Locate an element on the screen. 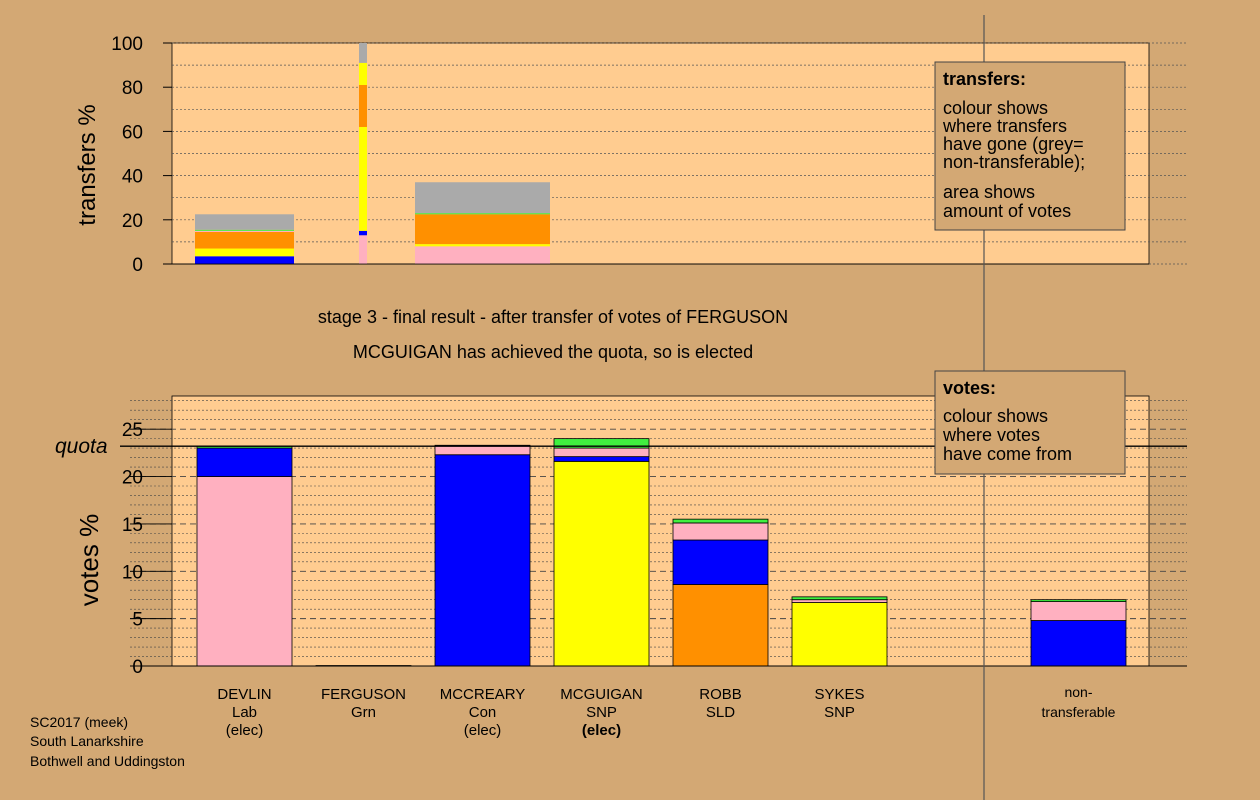 The image size is (1260, 800). candidate-name: MCGUIGAN is located at coordinates (601, 694).